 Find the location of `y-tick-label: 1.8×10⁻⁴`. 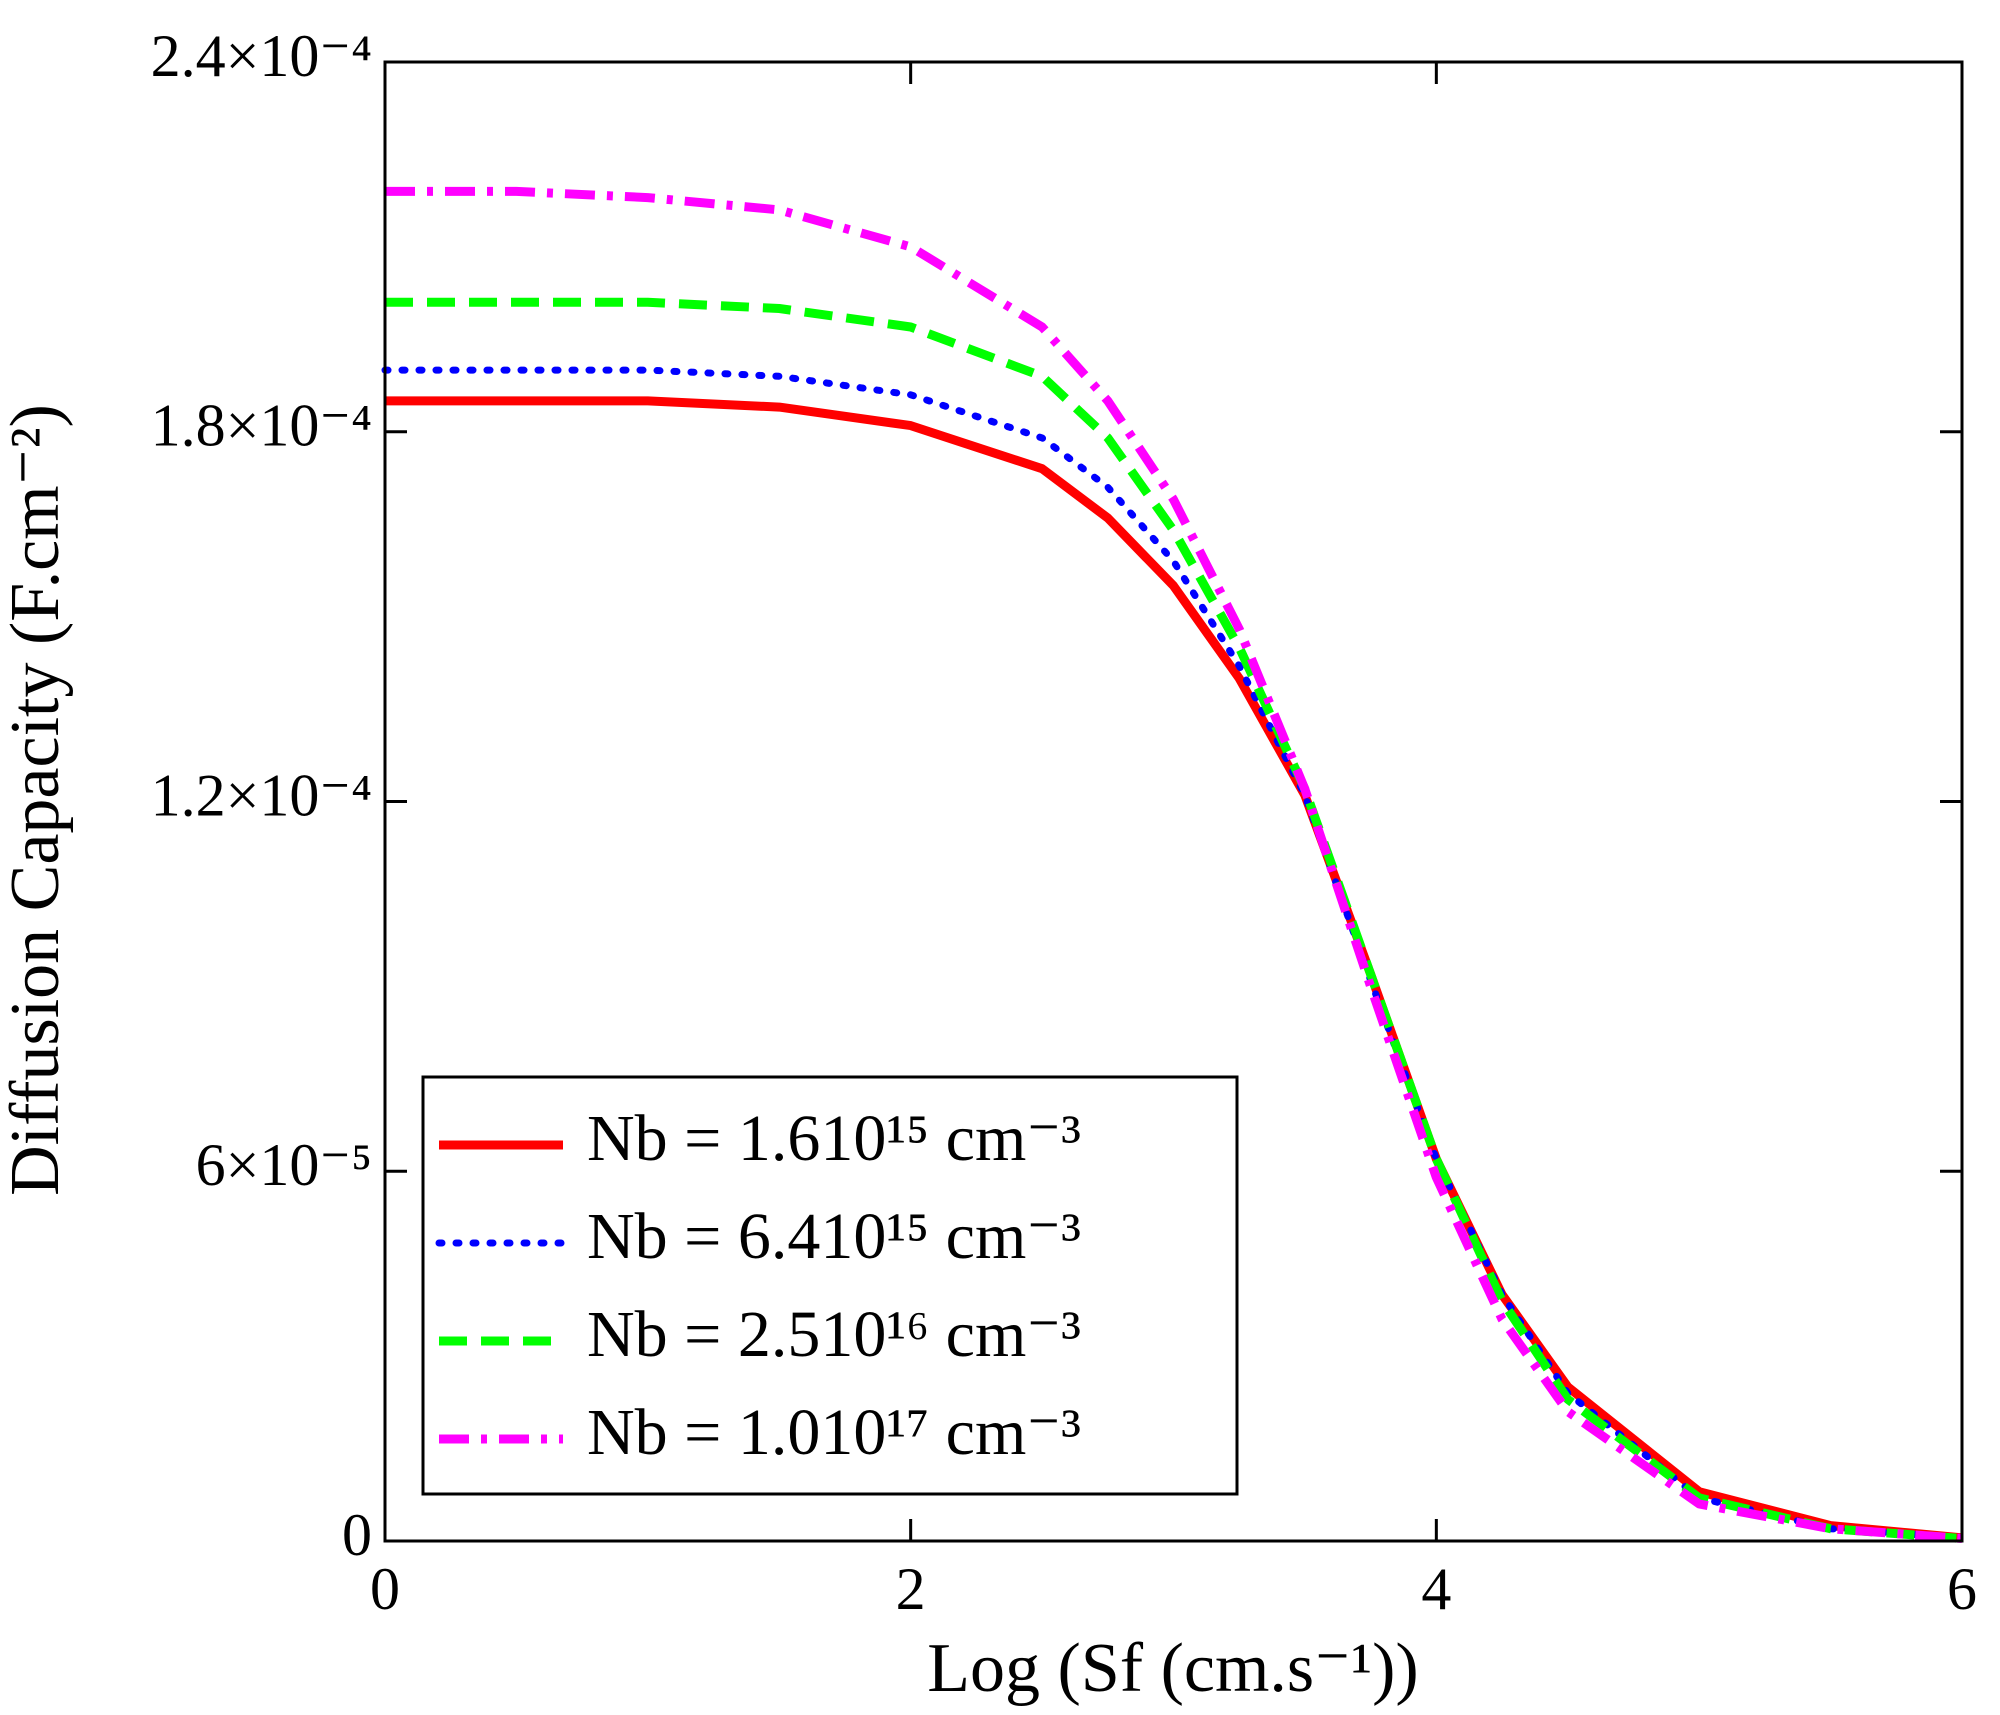

y-tick-label: 1.8×10⁻⁴ is located at coordinates (261, 426).